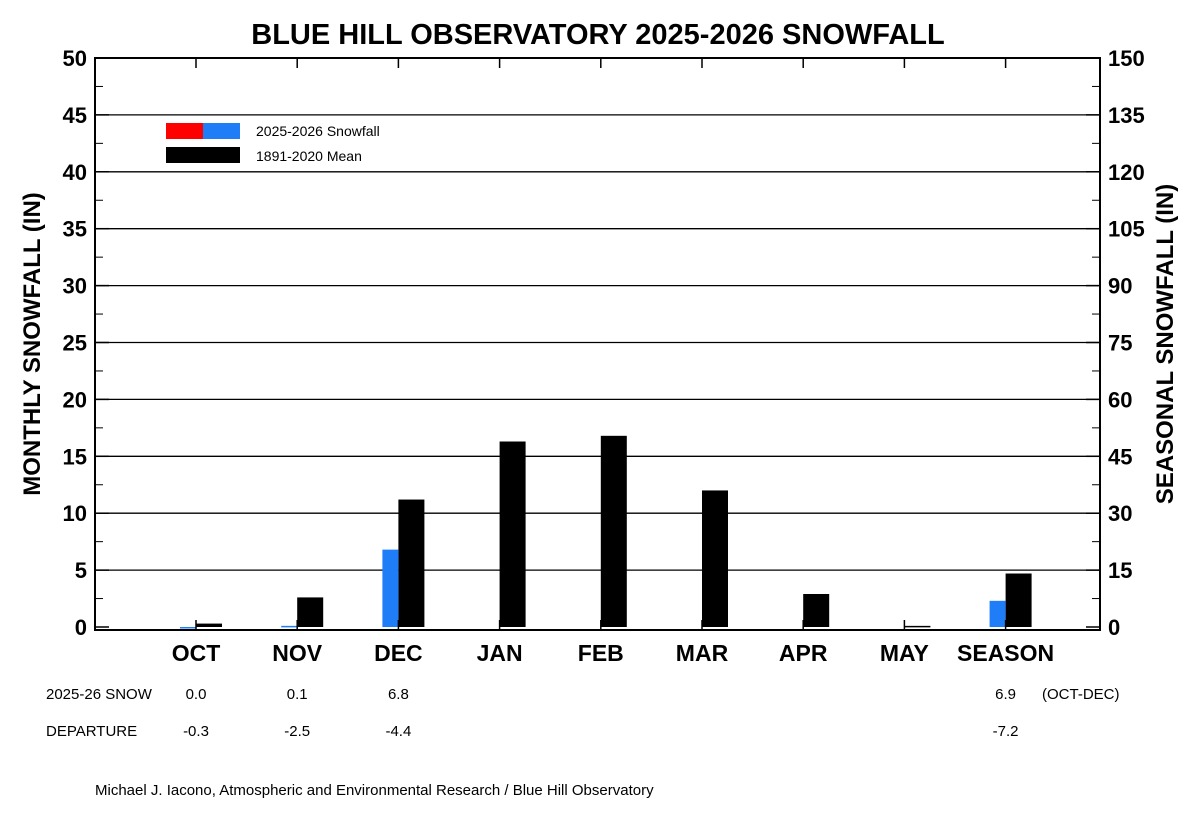  I want to click on table-cell: -7.2, so click(1006, 731).